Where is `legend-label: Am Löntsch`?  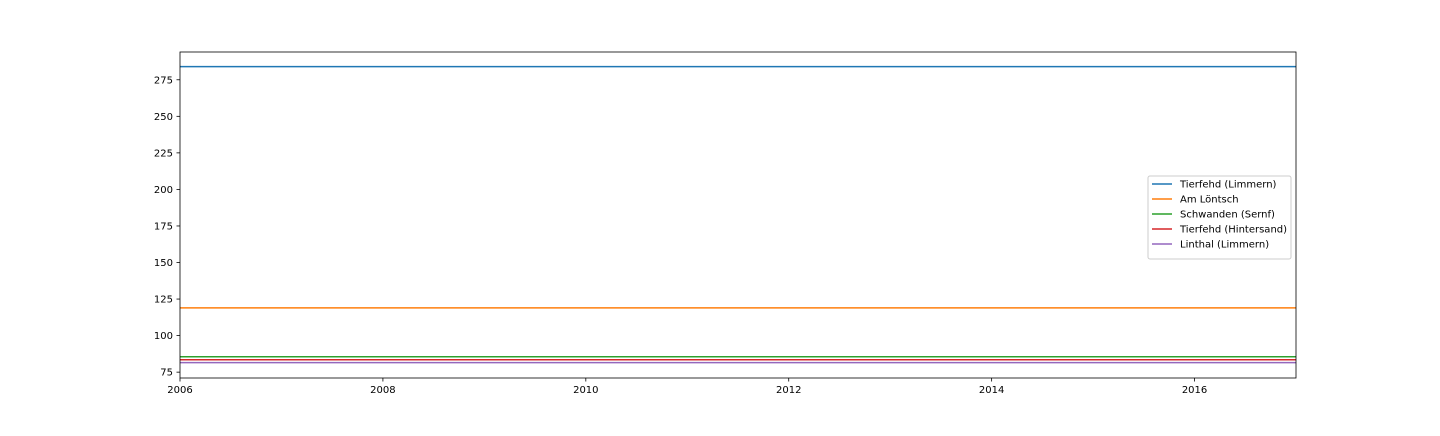
legend-label: Am Löntsch is located at coordinates (1209, 200).